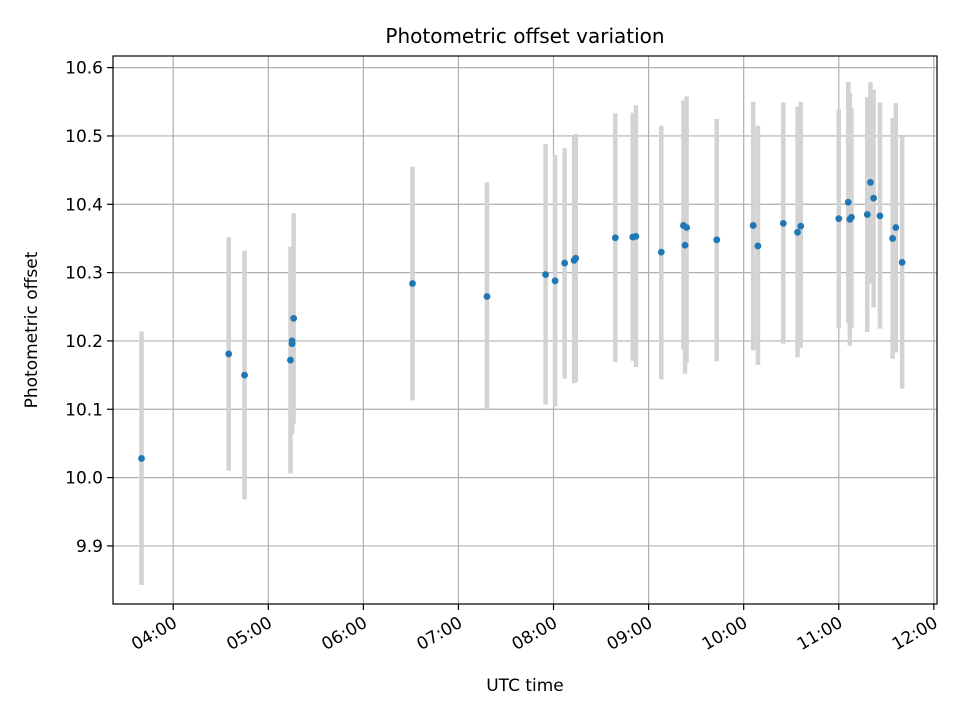  What do you see at coordinates (525, 686) in the screenshot?
I see `x-axis-label: UTC time` at bounding box center [525, 686].